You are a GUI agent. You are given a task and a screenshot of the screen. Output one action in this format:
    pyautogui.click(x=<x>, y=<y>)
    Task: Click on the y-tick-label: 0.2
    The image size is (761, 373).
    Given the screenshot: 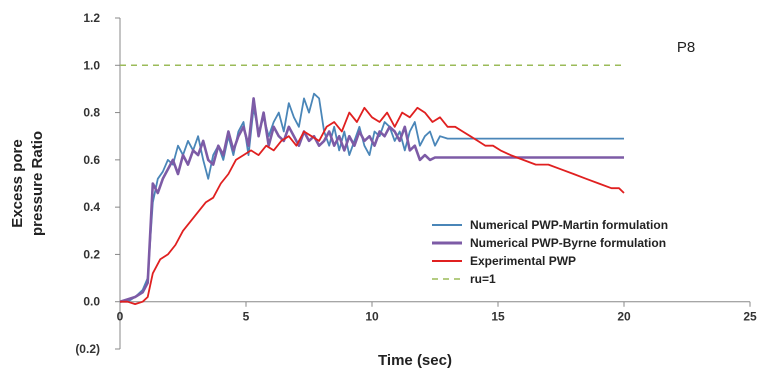 What is the action you would take?
    pyautogui.click(x=91, y=254)
    